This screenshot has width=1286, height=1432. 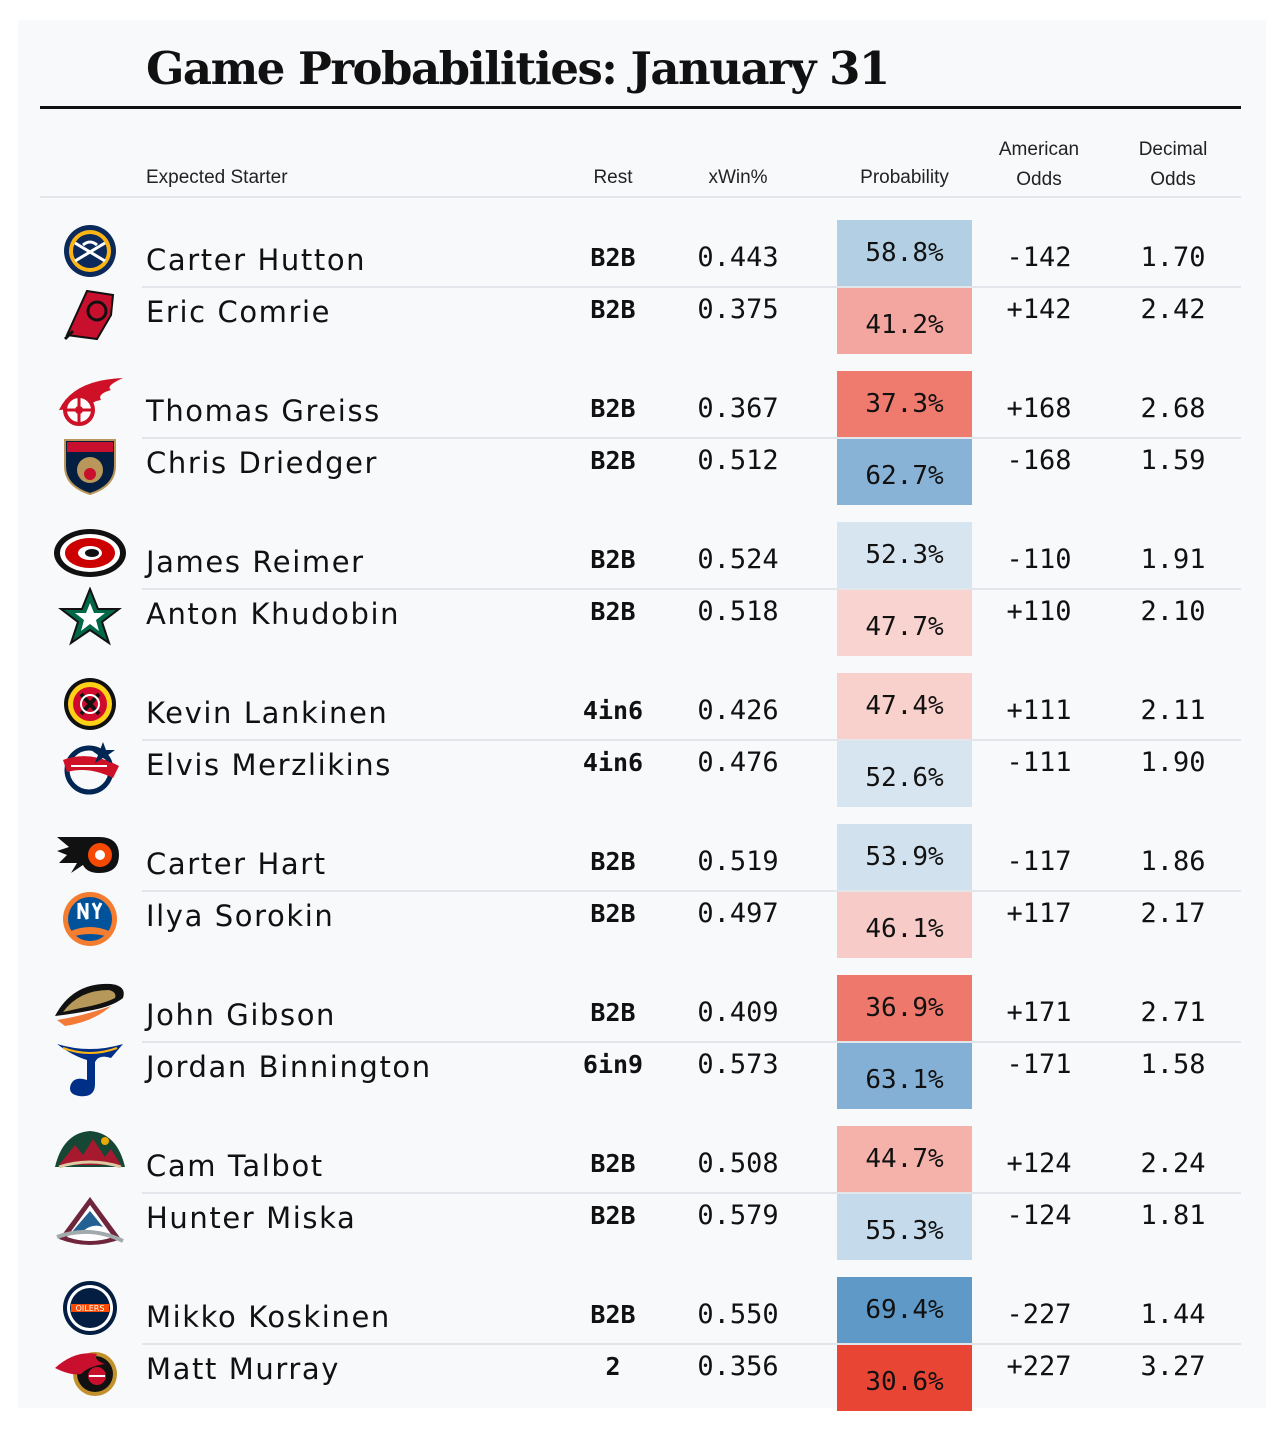 What do you see at coordinates (90, 1221) in the screenshot?
I see `avalanche-logo-icon` at bounding box center [90, 1221].